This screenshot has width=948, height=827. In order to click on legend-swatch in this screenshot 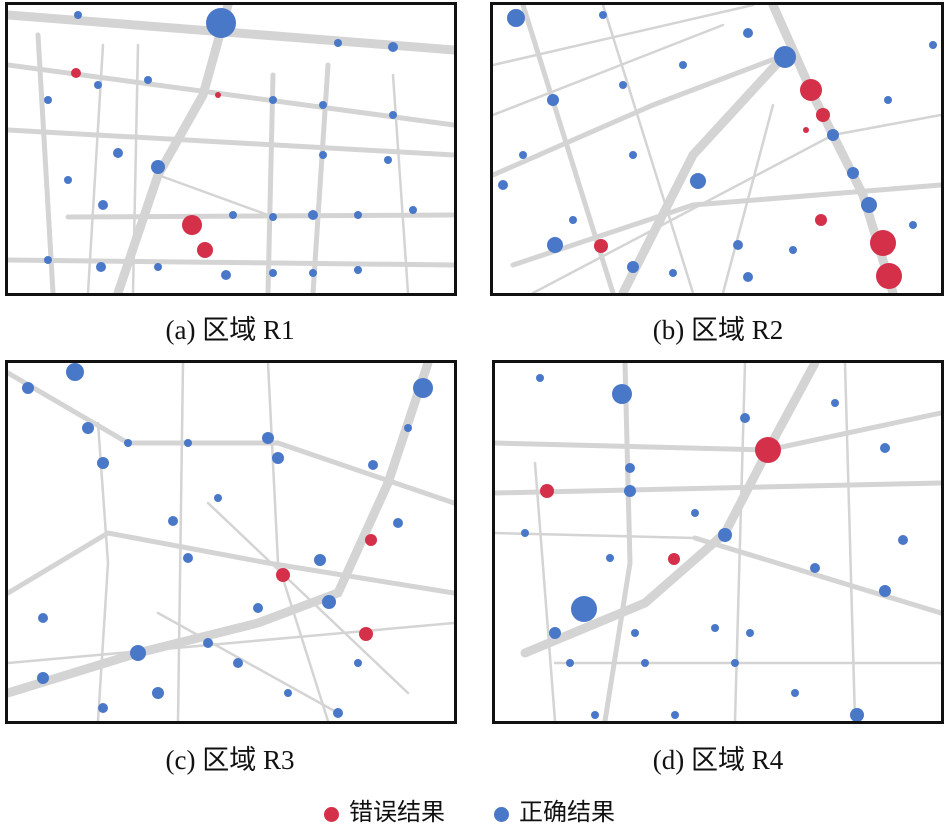, I will do `click(331, 814)`.